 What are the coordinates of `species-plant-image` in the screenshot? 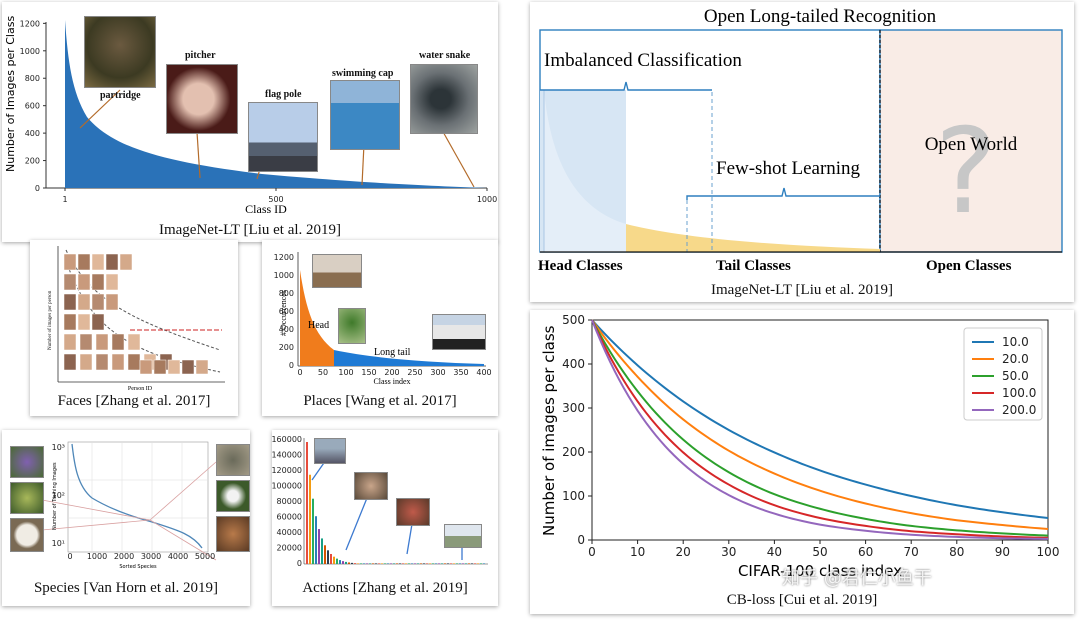 It's located at (27, 498).